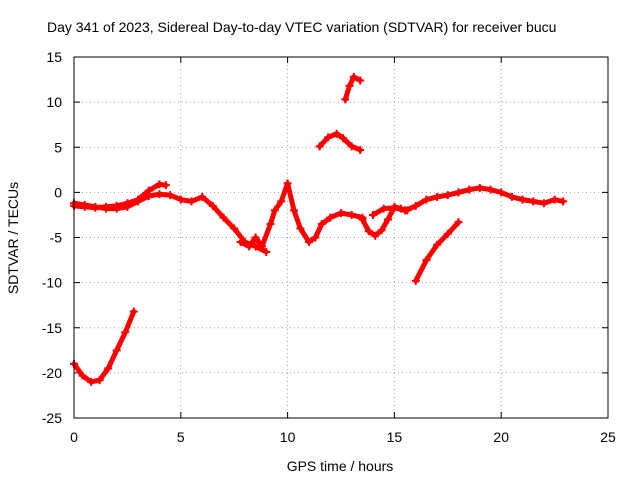  I want to click on series-seg-b, so click(170, 223).